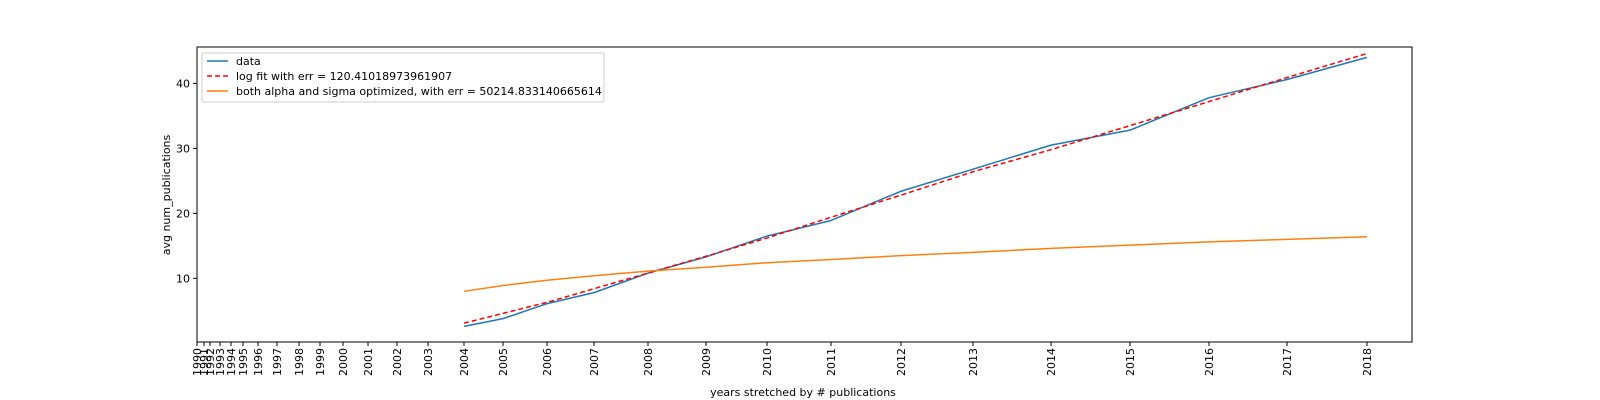 This screenshot has height=400, width=1600. What do you see at coordinates (183, 83) in the screenshot?
I see `y-tick-label: 40` at bounding box center [183, 83].